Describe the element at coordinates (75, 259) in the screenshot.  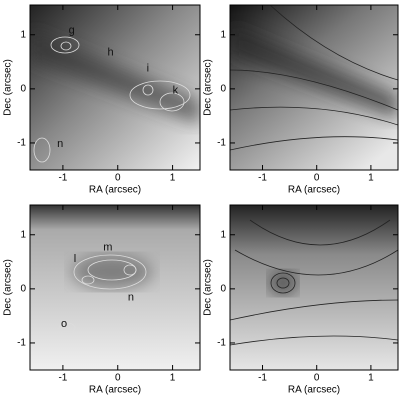
I see `annotation: l` at that location.